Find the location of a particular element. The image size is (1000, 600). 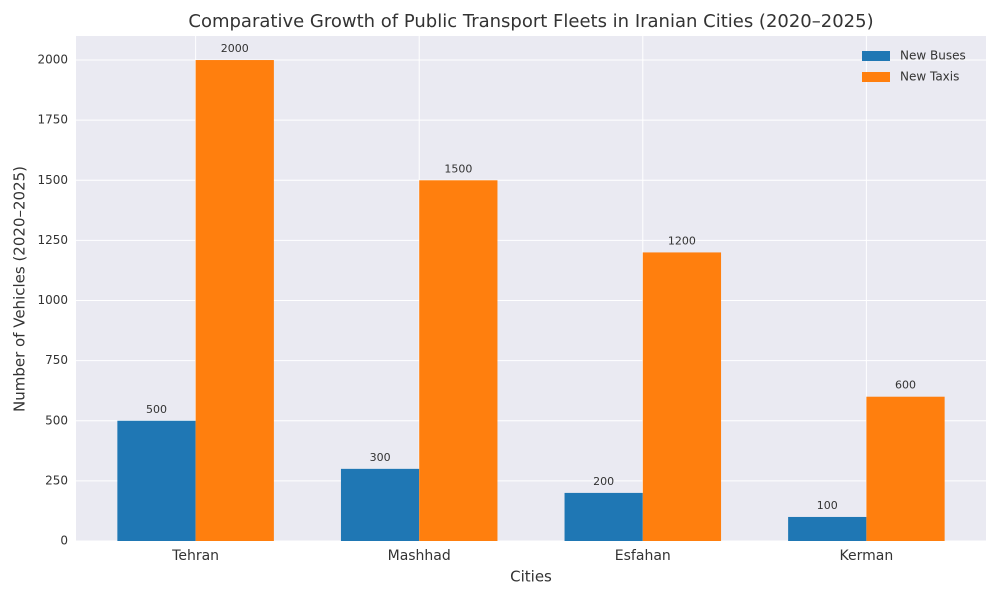

y-tick-label: 1750 is located at coordinates (52, 120).